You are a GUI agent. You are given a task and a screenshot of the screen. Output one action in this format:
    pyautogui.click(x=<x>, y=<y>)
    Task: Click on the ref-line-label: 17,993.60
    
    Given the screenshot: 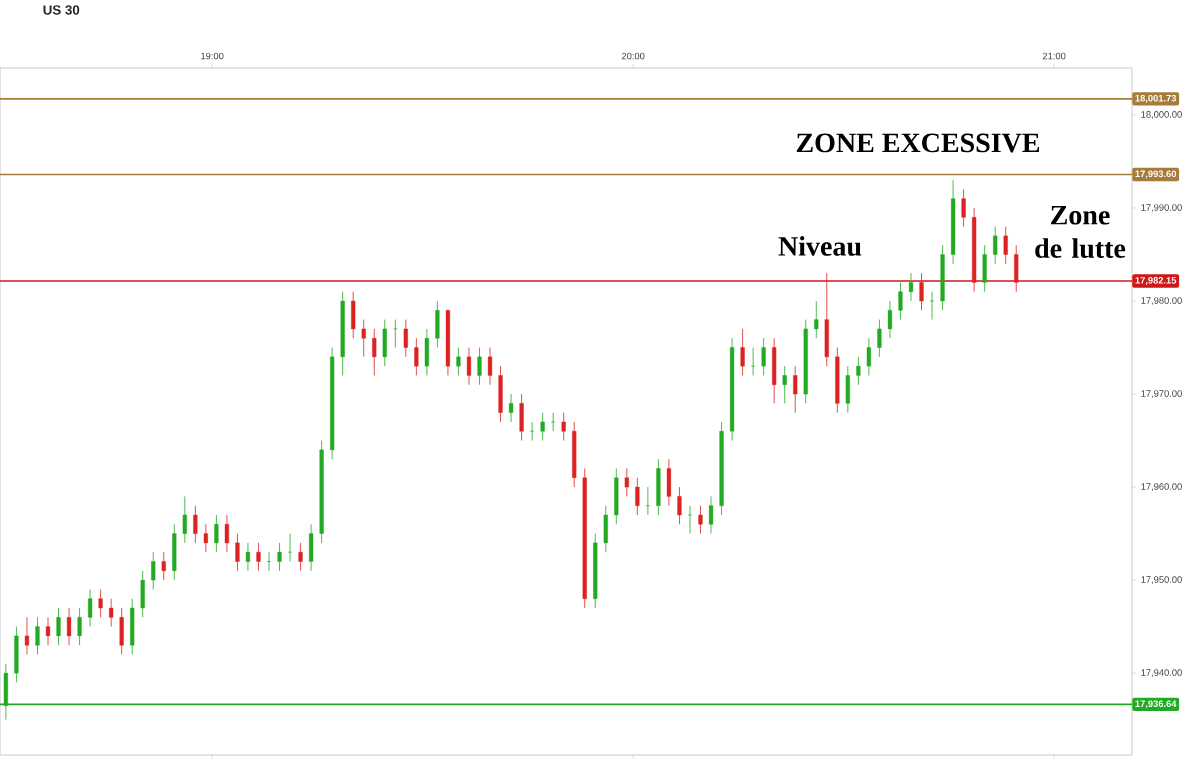 What is the action you would take?
    pyautogui.click(x=1156, y=174)
    